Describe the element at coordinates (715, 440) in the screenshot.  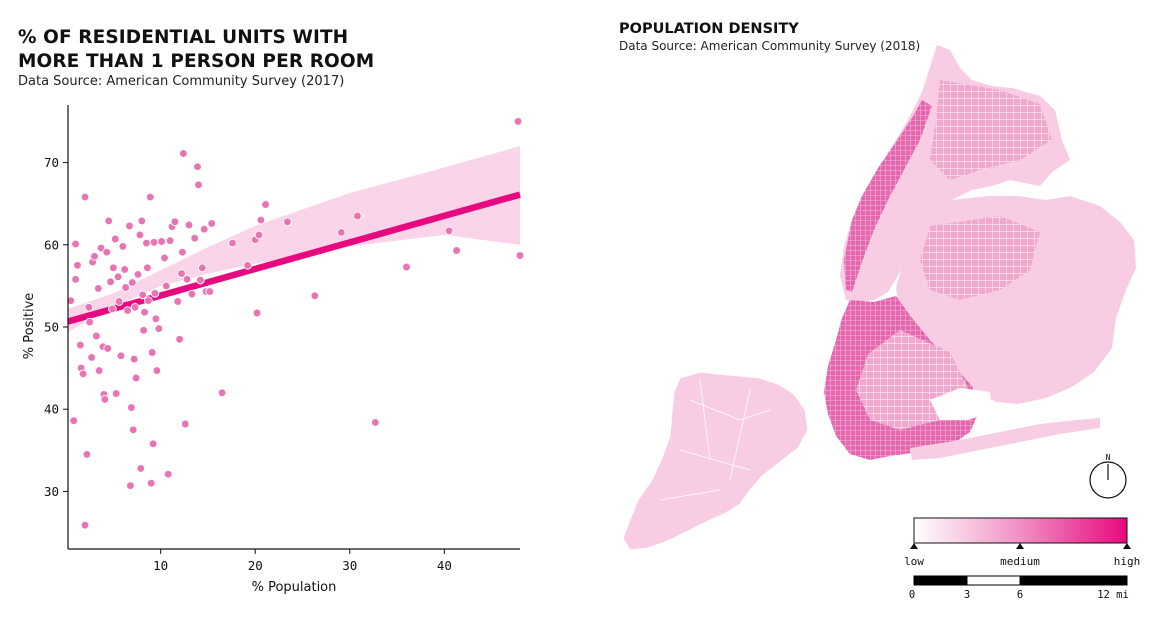
I see `staten-island-streets` at that location.